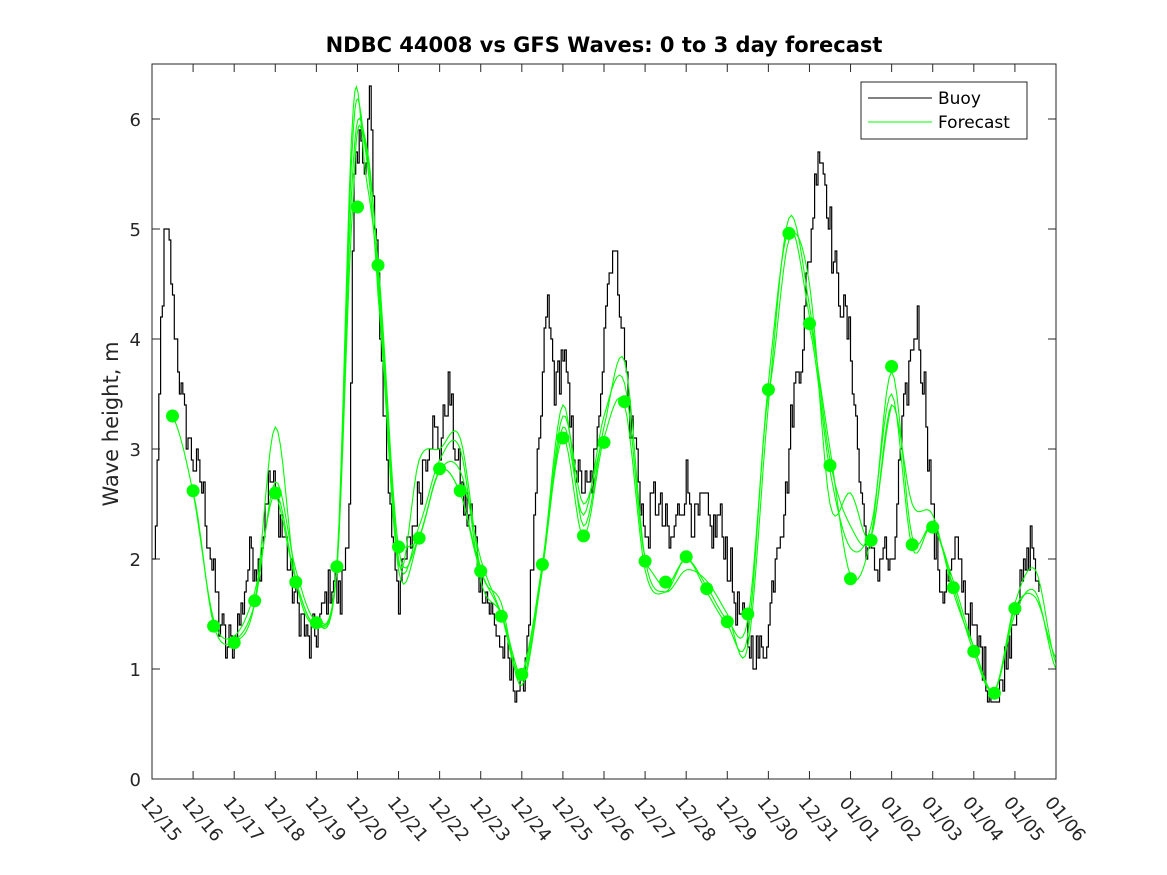  I want to click on y-tick-label: 5, so click(135, 230).